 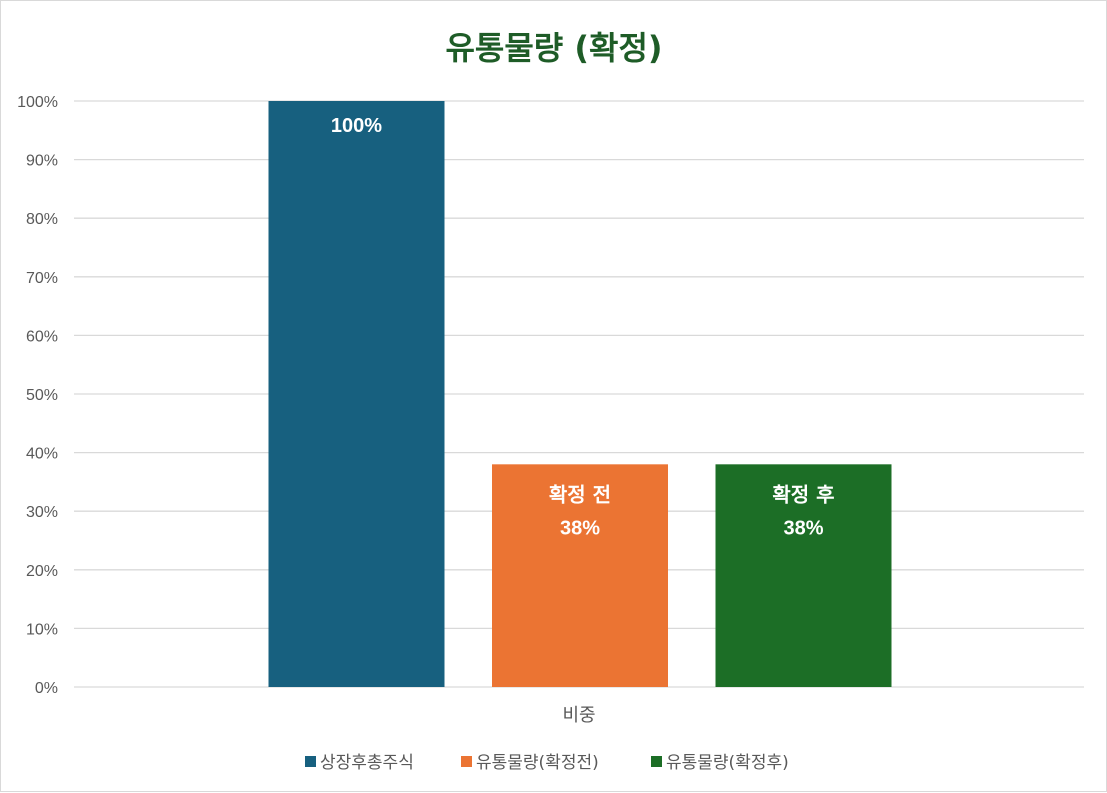 What do you see at coordinates (42, 336) in the screenshot?
I see `y-tick-label: 60%` at bounding box center [42, 336].